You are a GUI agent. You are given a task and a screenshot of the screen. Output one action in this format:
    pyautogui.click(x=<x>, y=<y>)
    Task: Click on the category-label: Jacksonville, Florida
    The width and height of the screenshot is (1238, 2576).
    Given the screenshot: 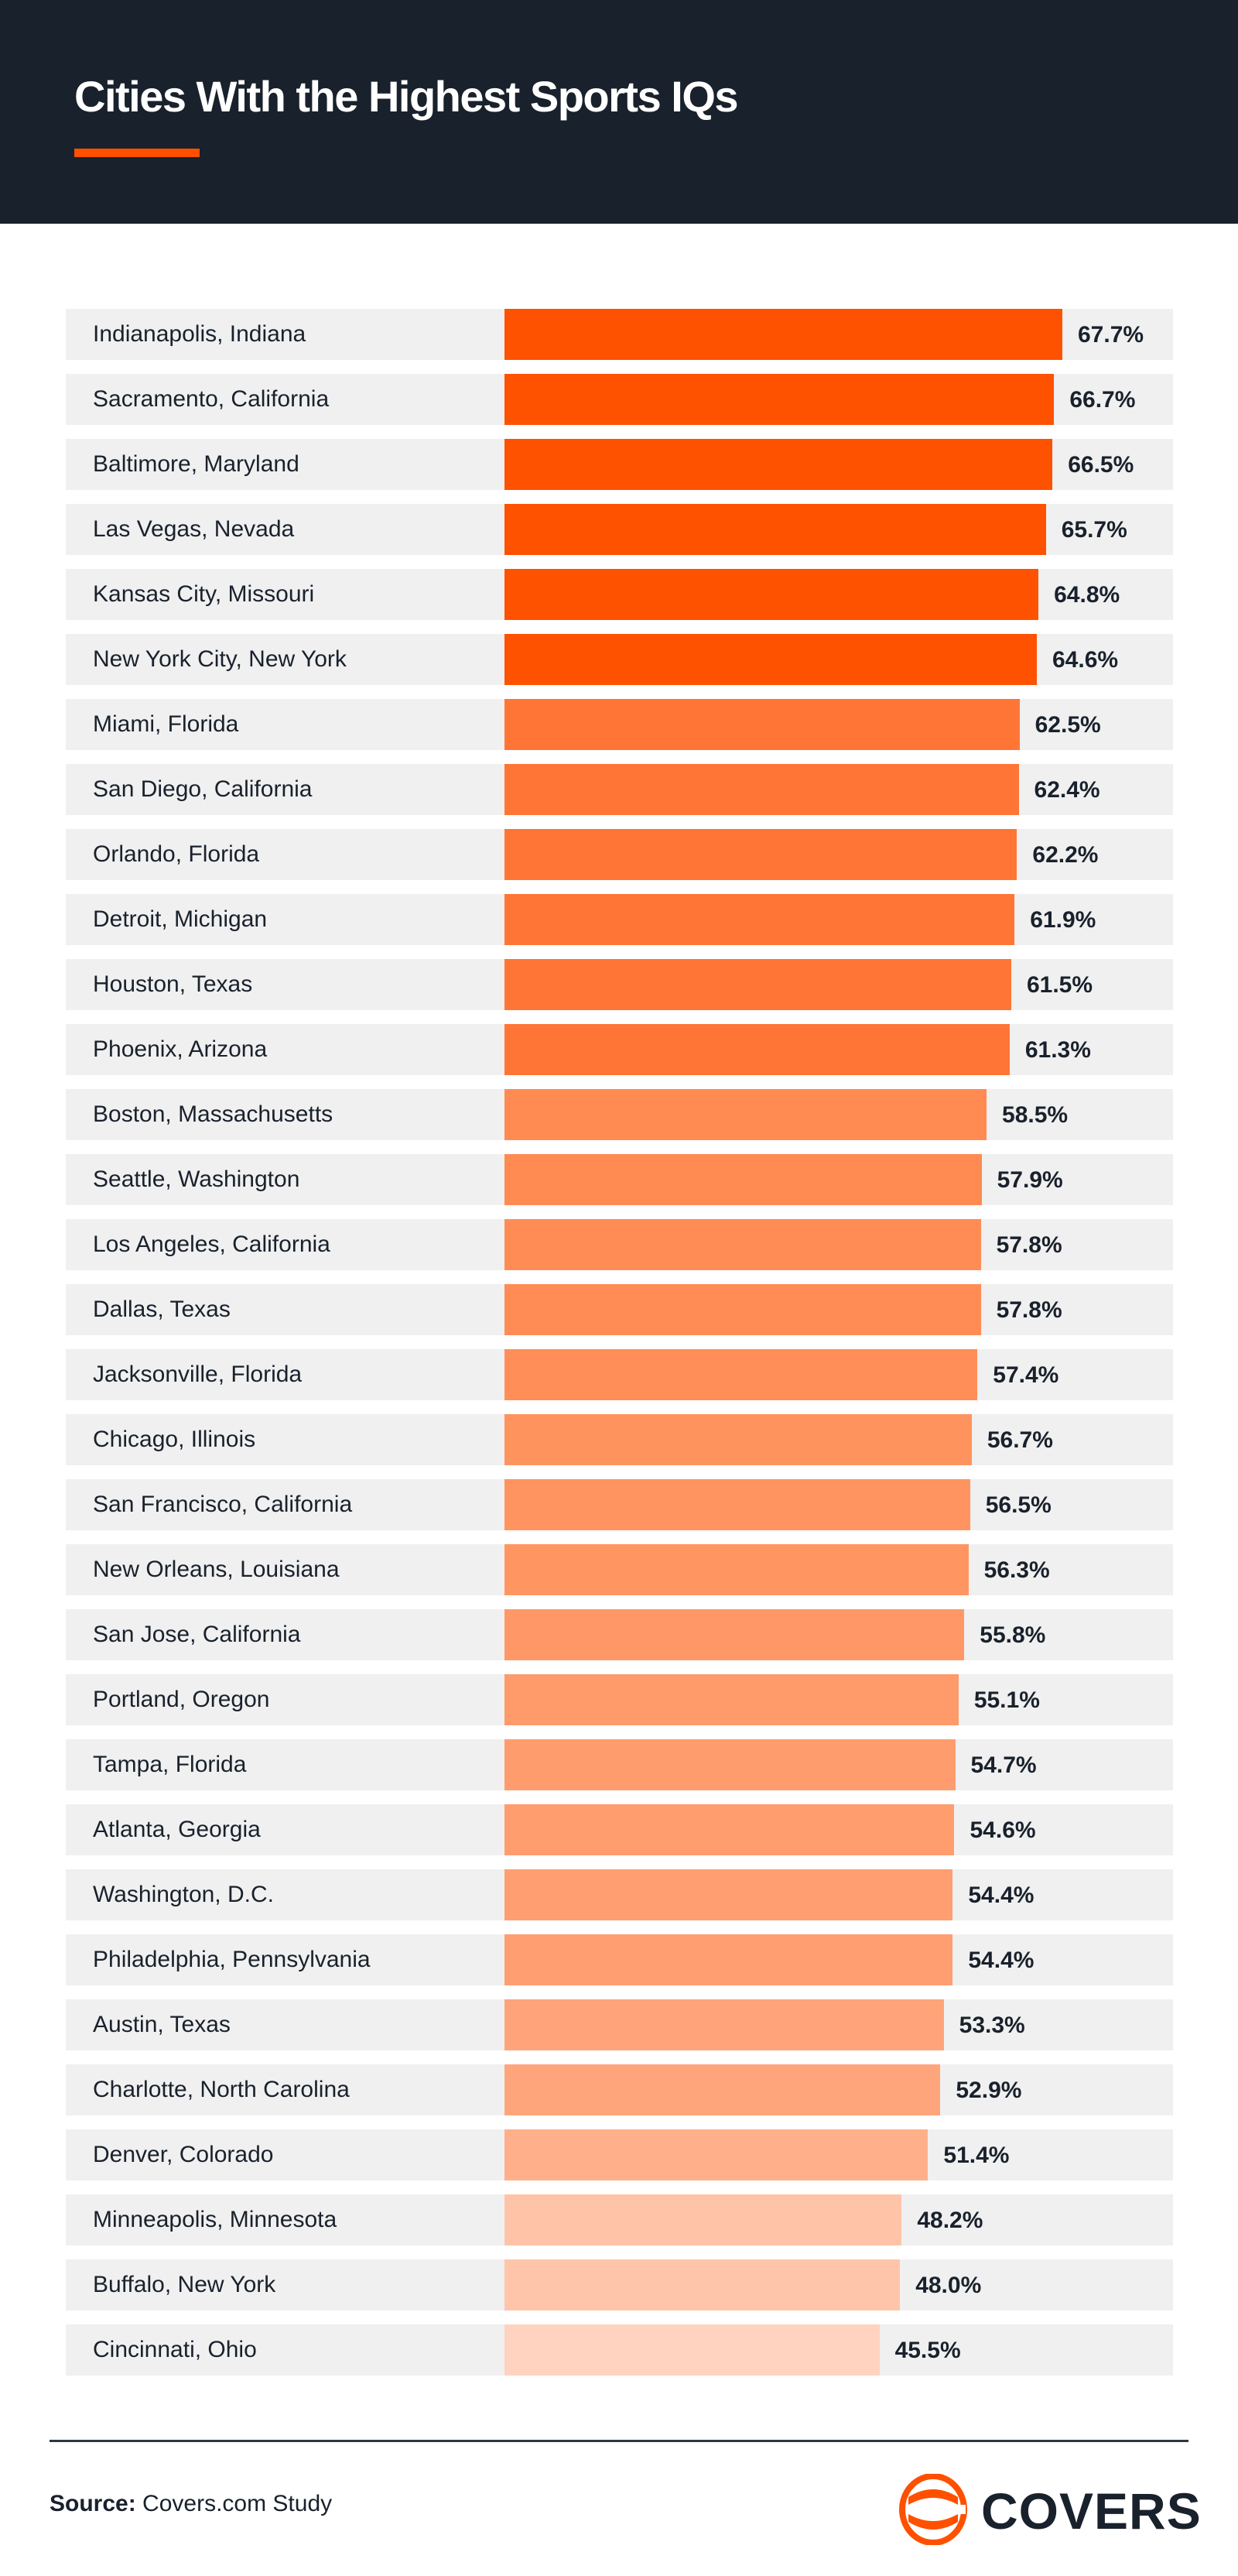 What is the action you would take?
    pyautogui.click(x=198, y=1374)
    